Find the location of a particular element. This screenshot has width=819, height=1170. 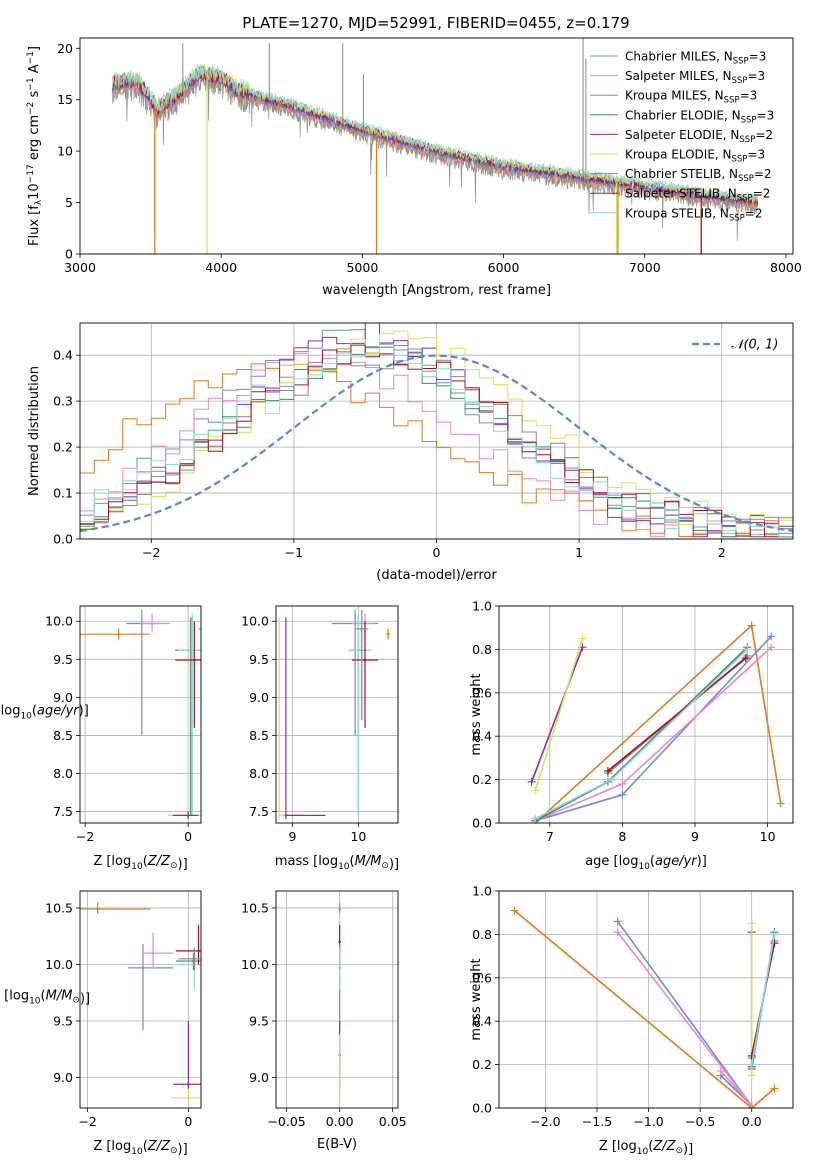

x-tick-label: 7000 is located at coordinates (645, 267).